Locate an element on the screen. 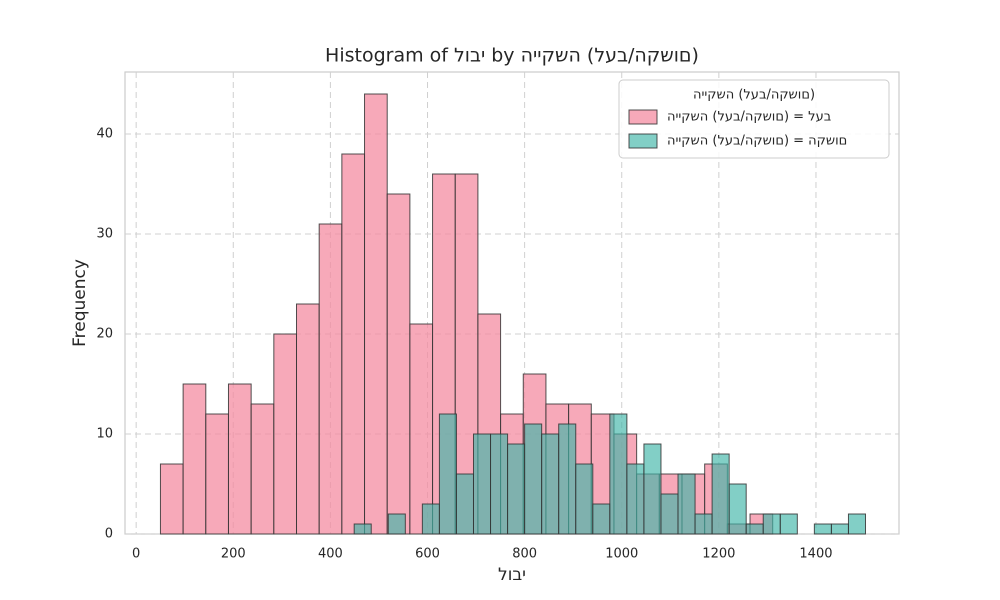 The height and width of the screenshot is (600, 1000). x-tick-label: 800 is located at coordinates (524, 554).